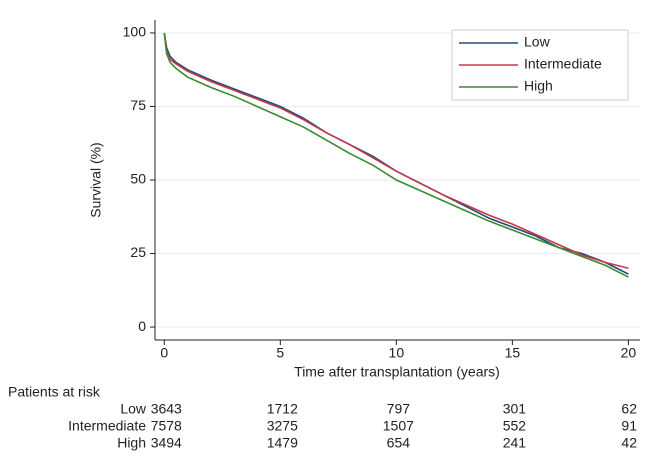 Image resolution: width=645 pixels, height=470 pixels. I want to click on risk-row-label: Intermediate, so click(107, 426).